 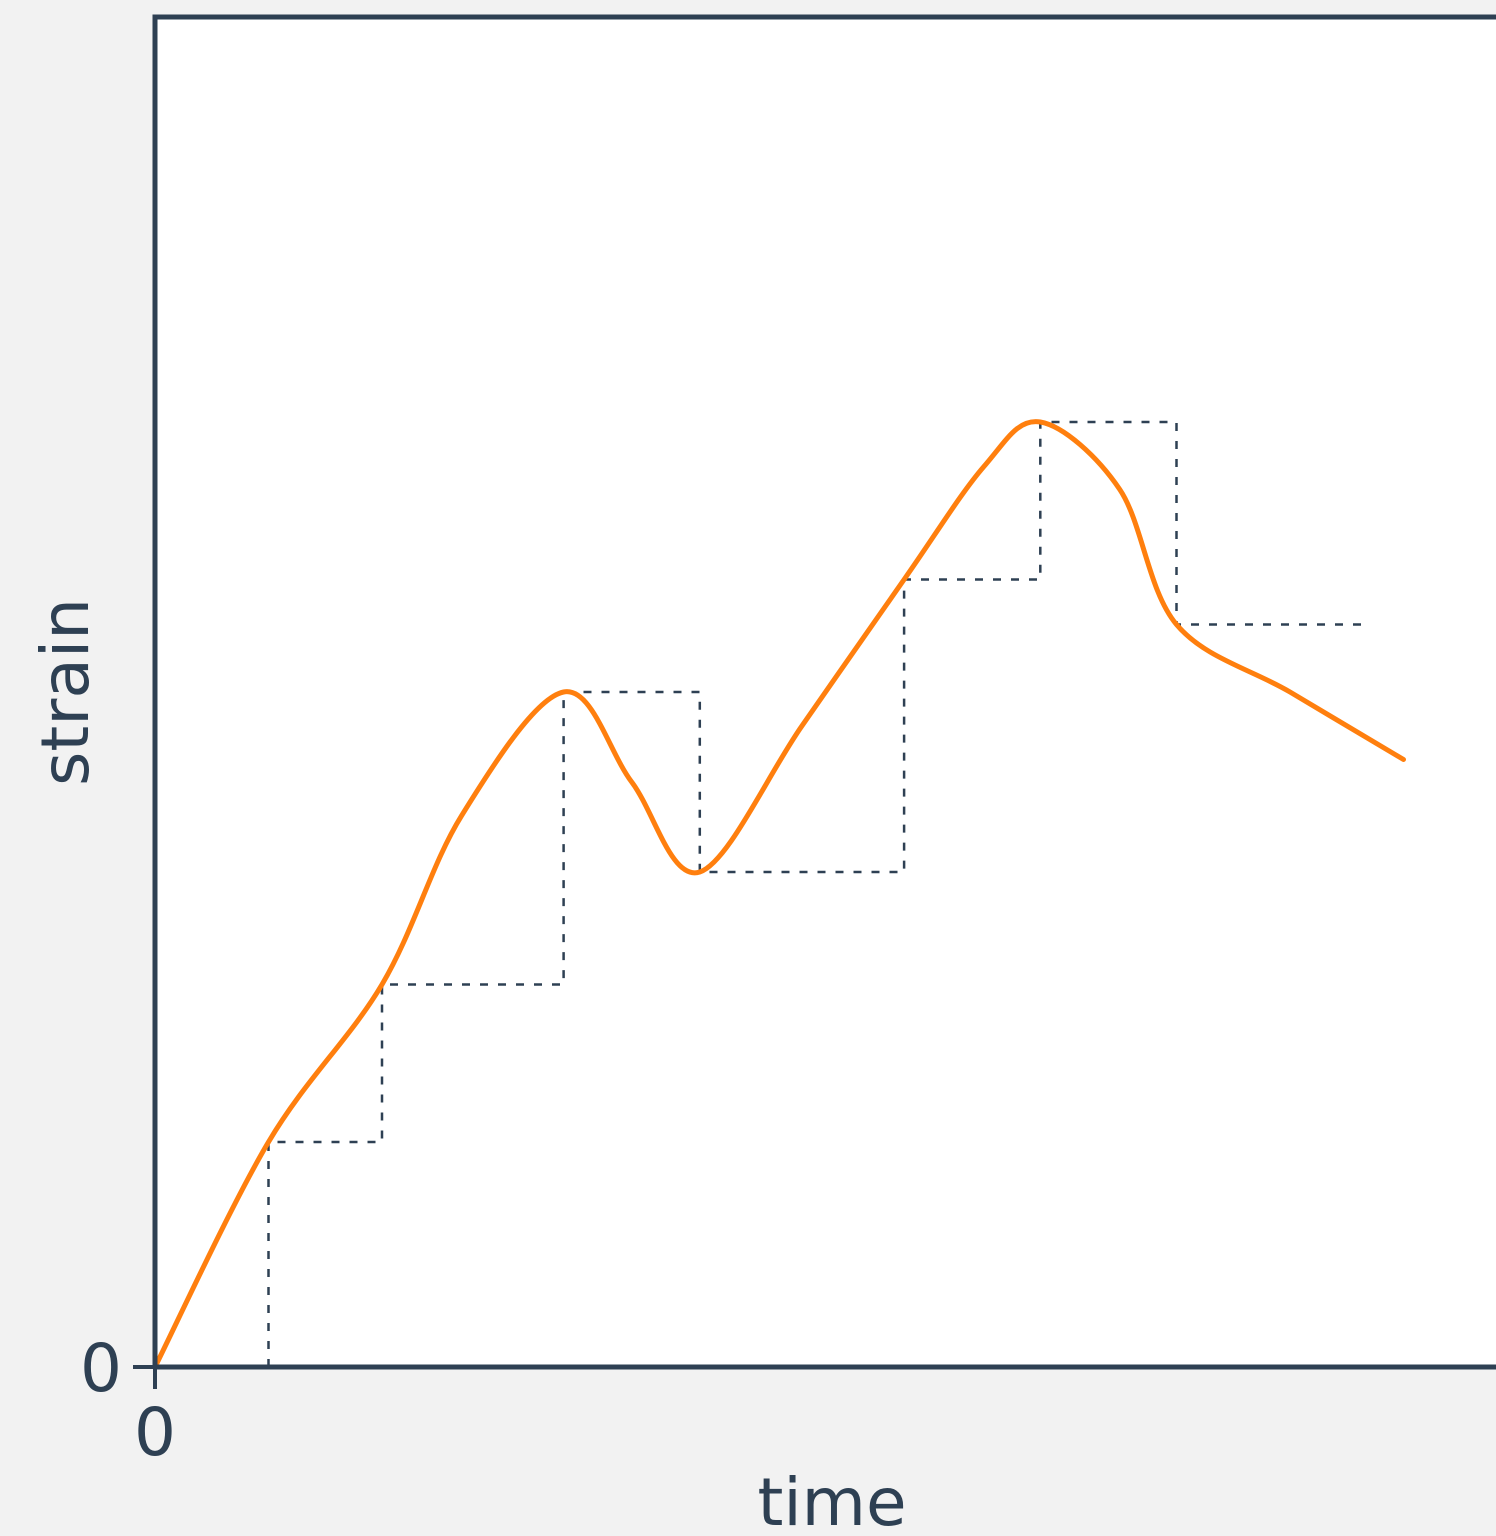 What do you see at coordinates (831, 1500) in the screenshot?
I see `x-axis-label: time` at bounding box center [831, 1500].